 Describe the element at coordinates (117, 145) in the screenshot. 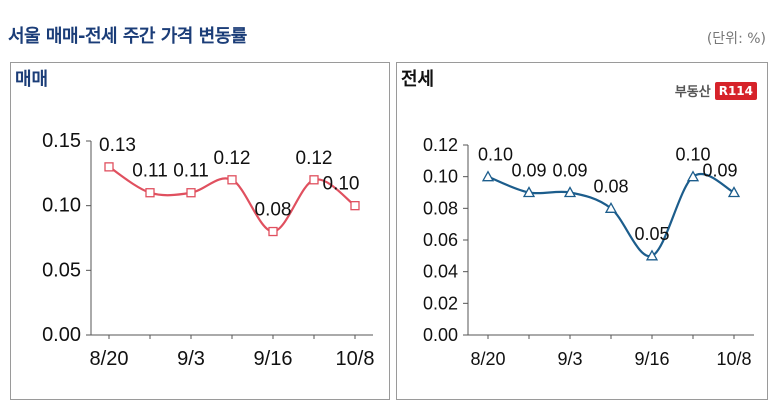

I see `data-label: 0.13` at that location.